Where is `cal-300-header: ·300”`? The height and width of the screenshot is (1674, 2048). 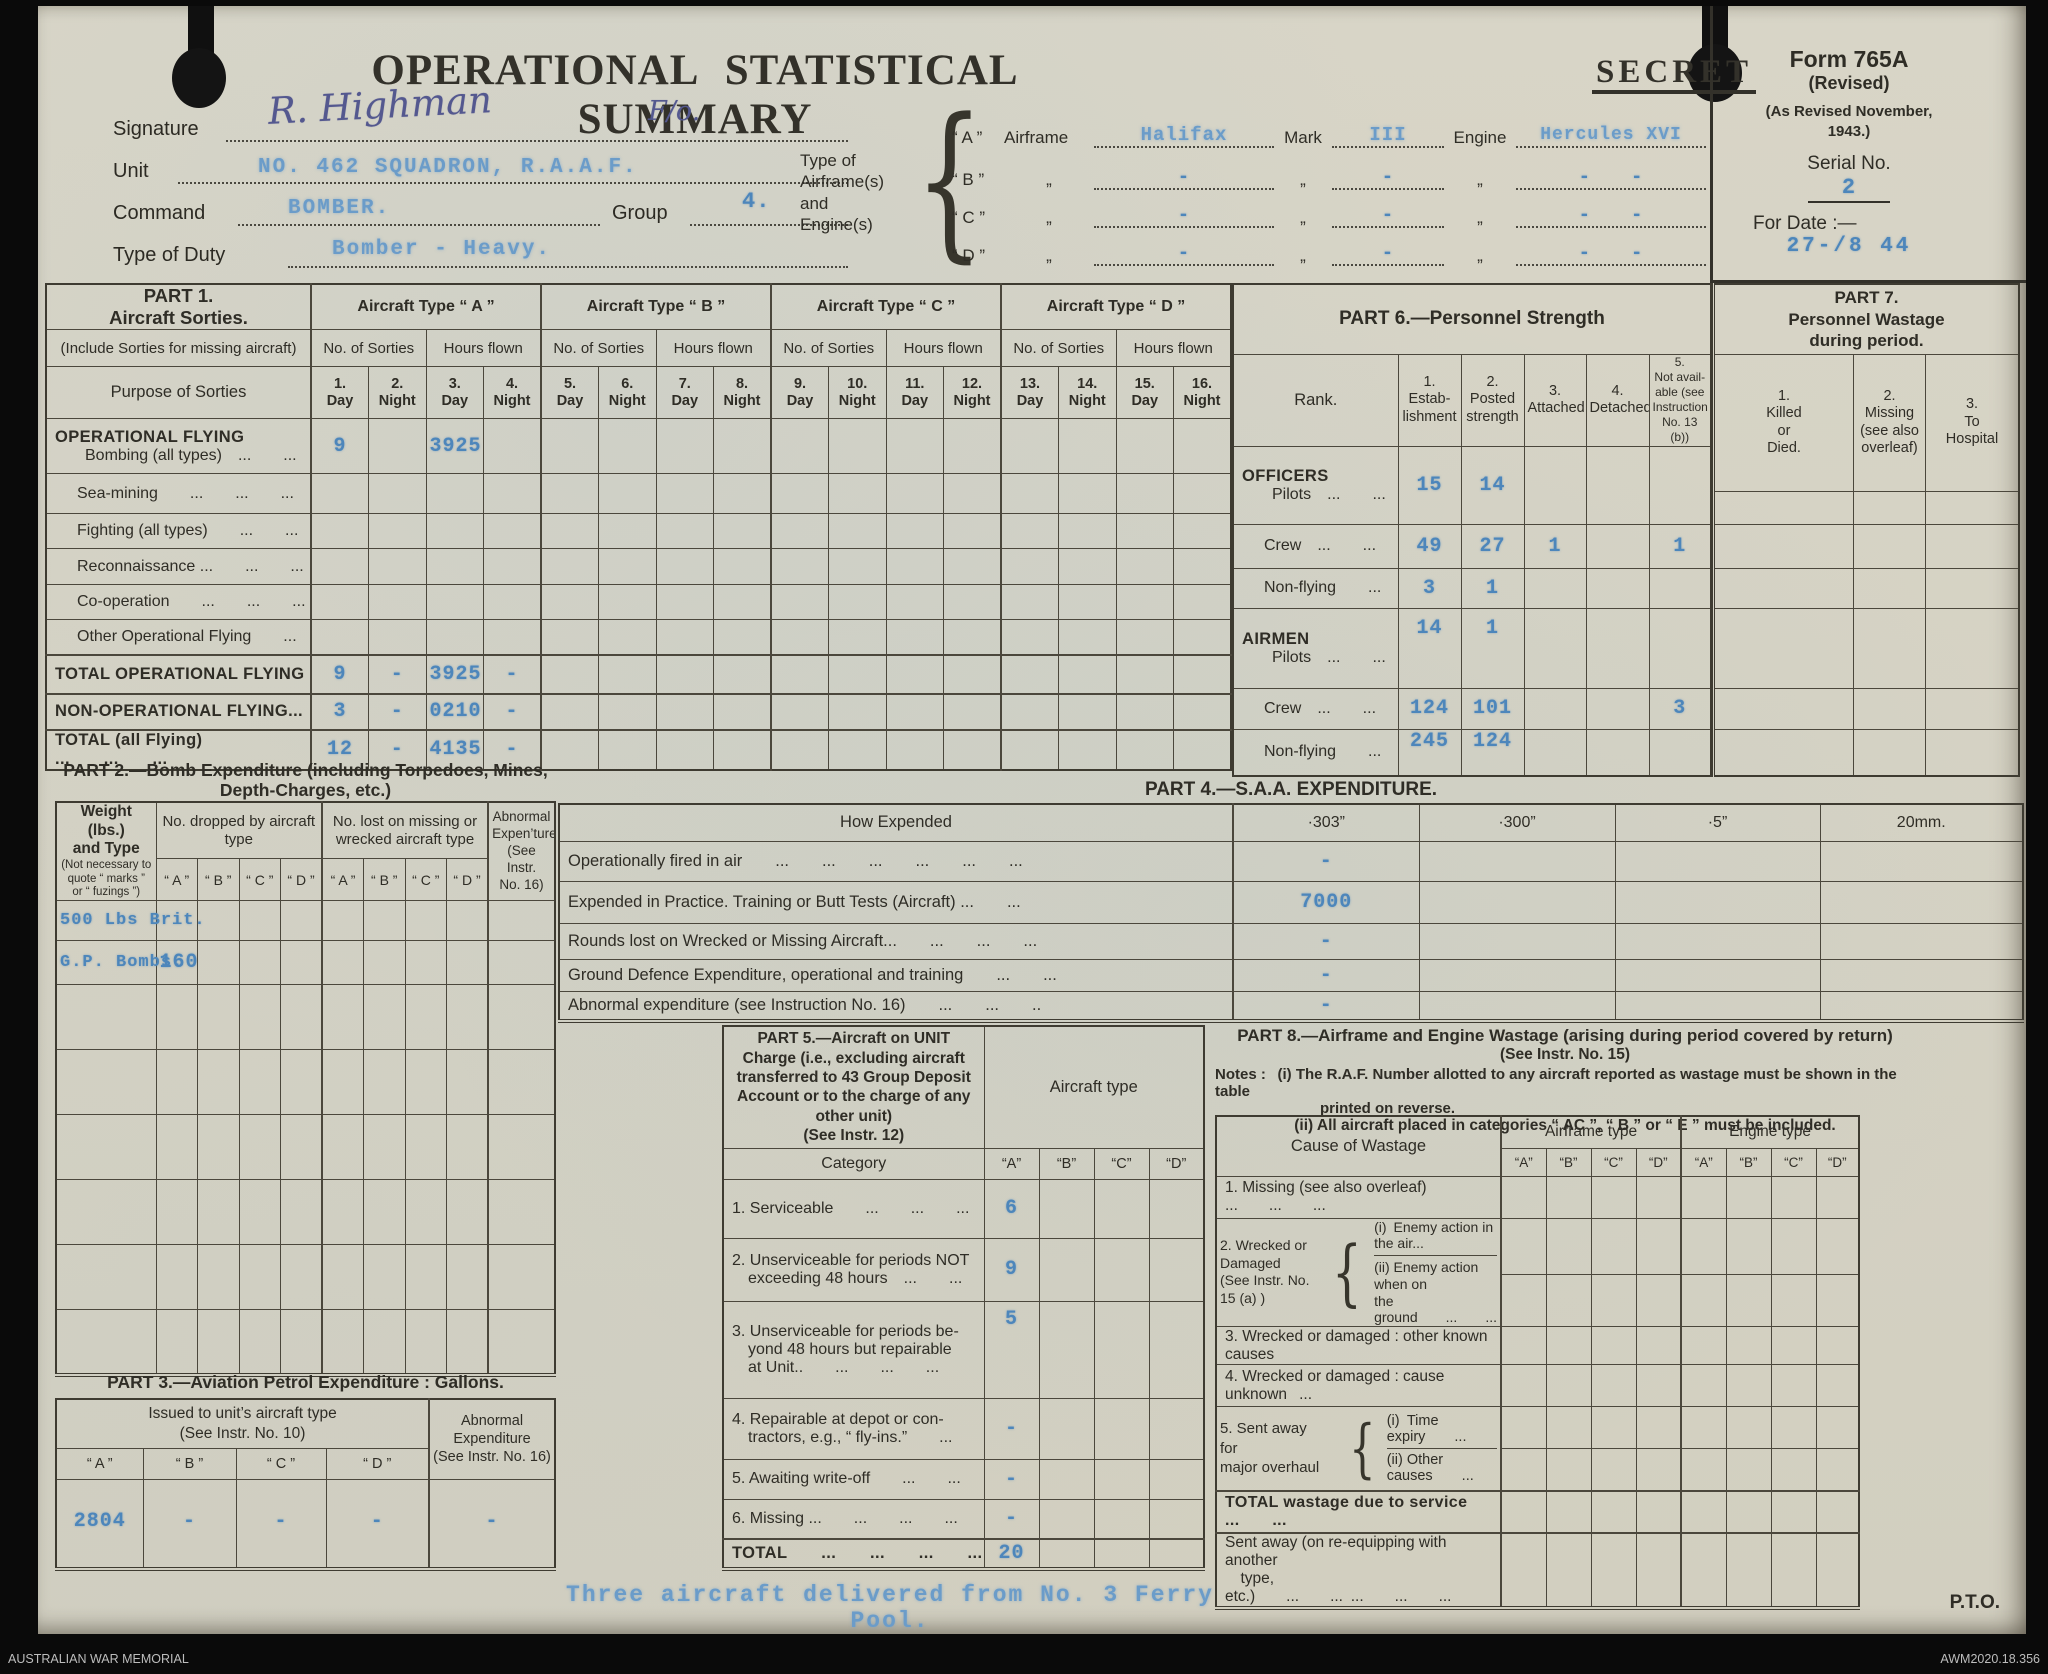 cal-300-header: ·300” is located at coordinates (1517, 822).